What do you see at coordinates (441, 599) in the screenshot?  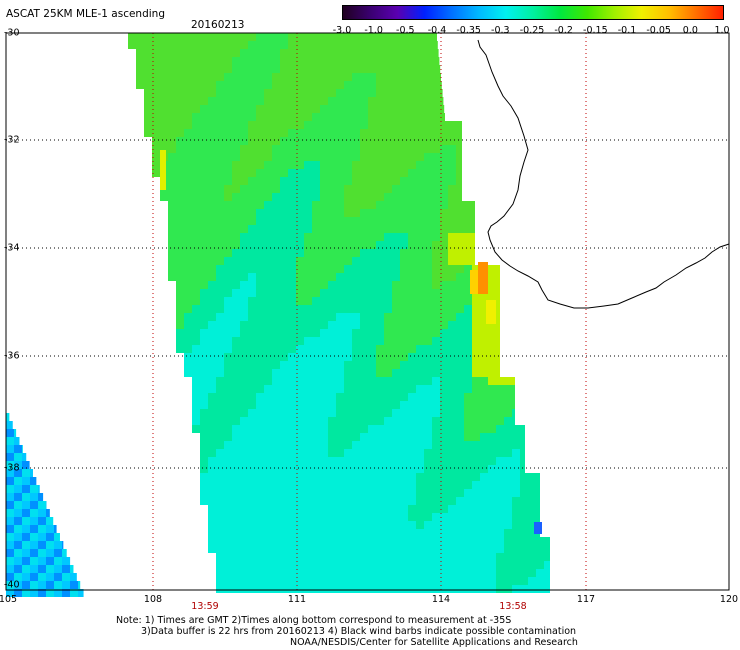 I see `lon-label: 114` at bounding box center [441, 599].